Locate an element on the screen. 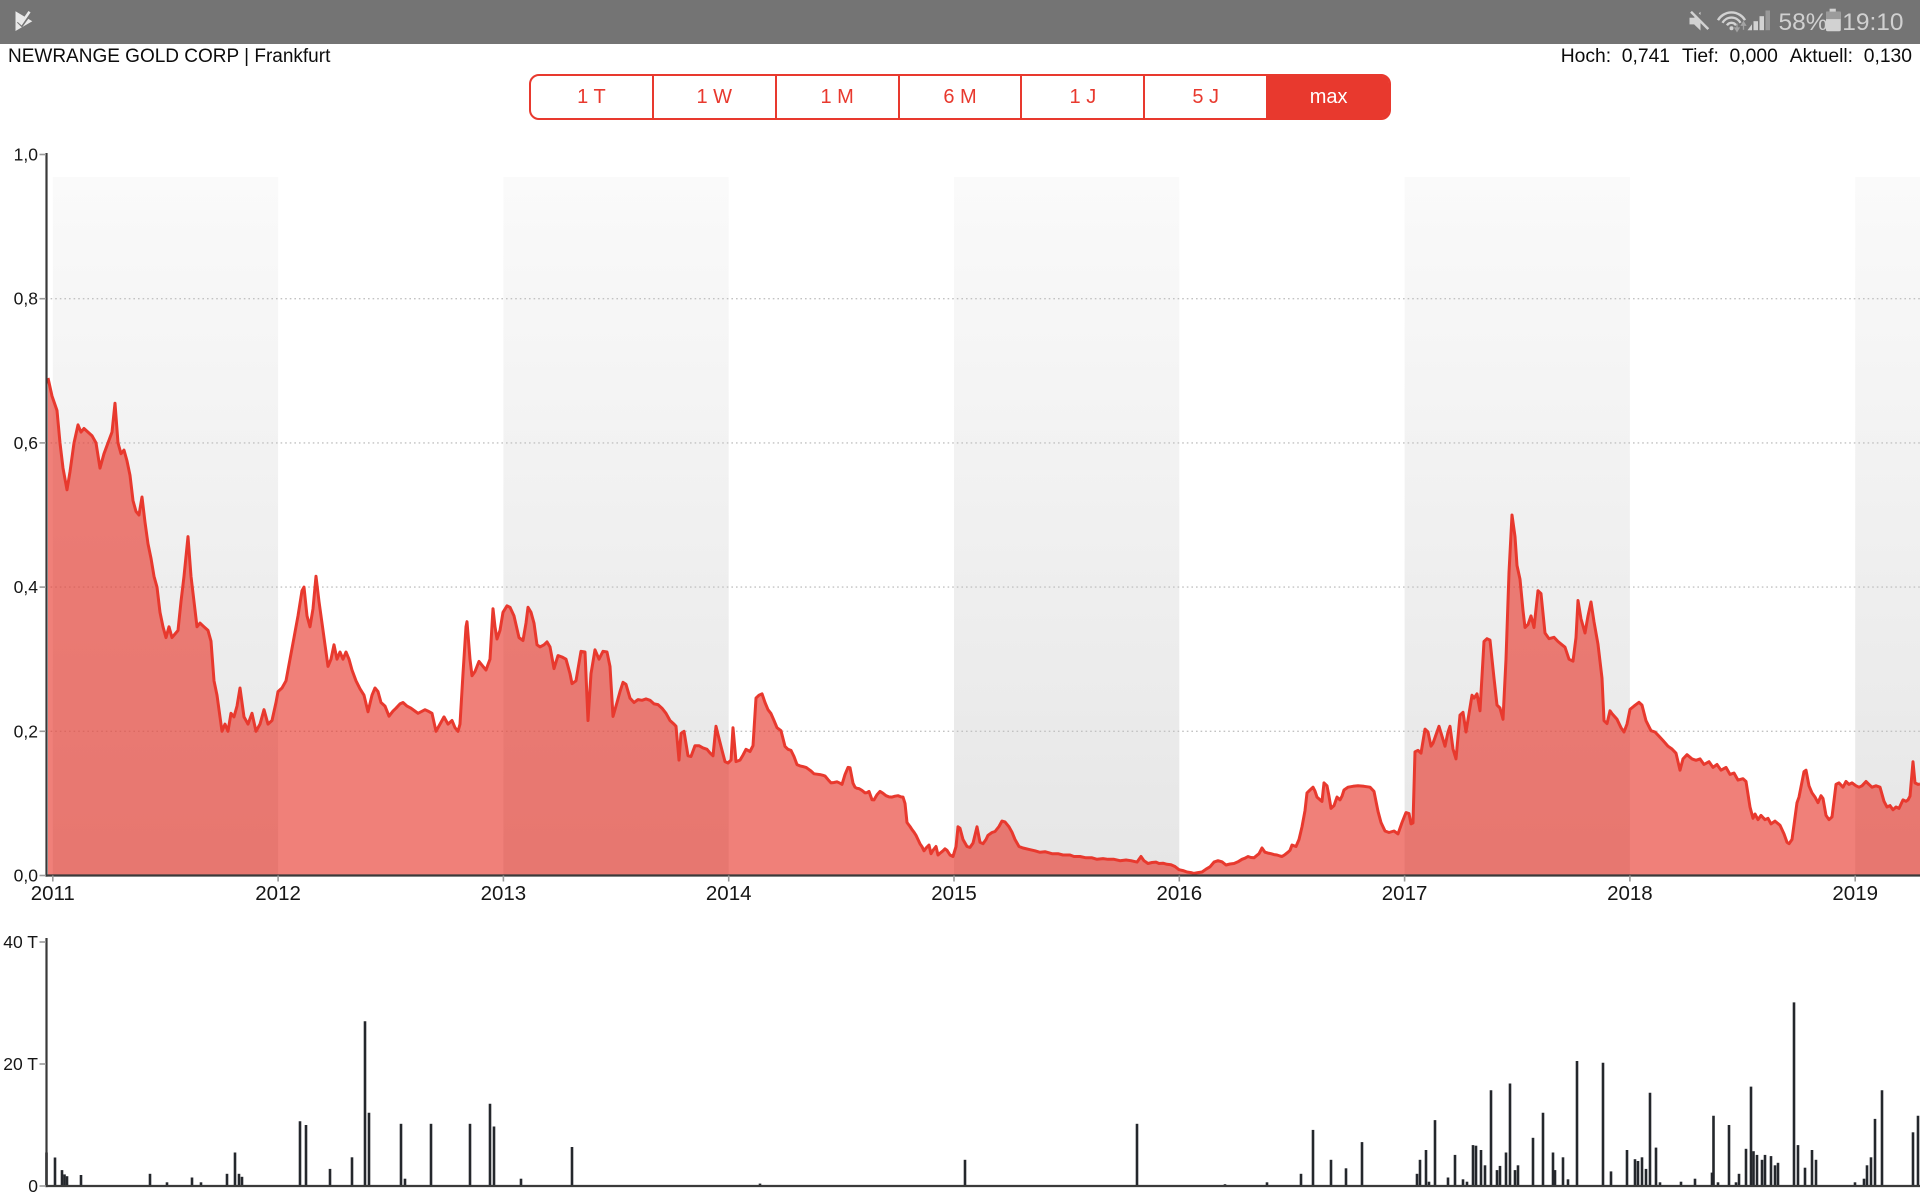  svg-text: 2017 is located at coordinates (1405, 893).